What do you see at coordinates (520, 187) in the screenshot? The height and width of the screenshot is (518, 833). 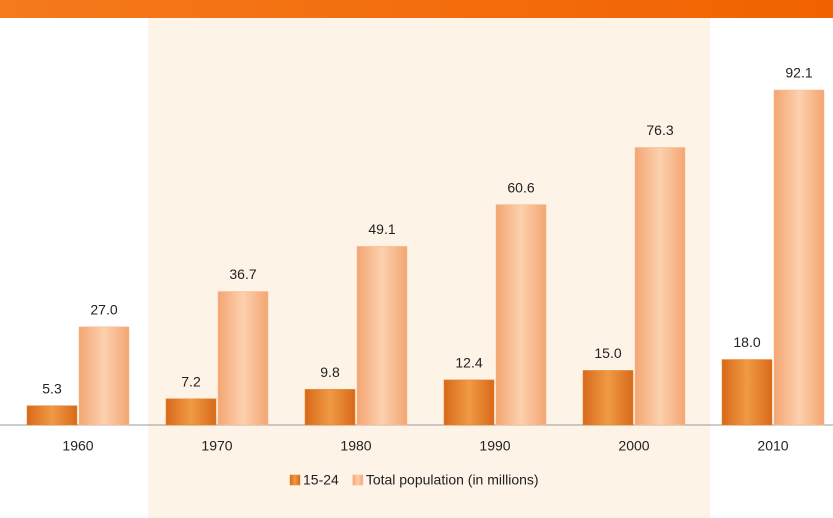 I see `data-label: 60.6` at bounding box center [520, 187].